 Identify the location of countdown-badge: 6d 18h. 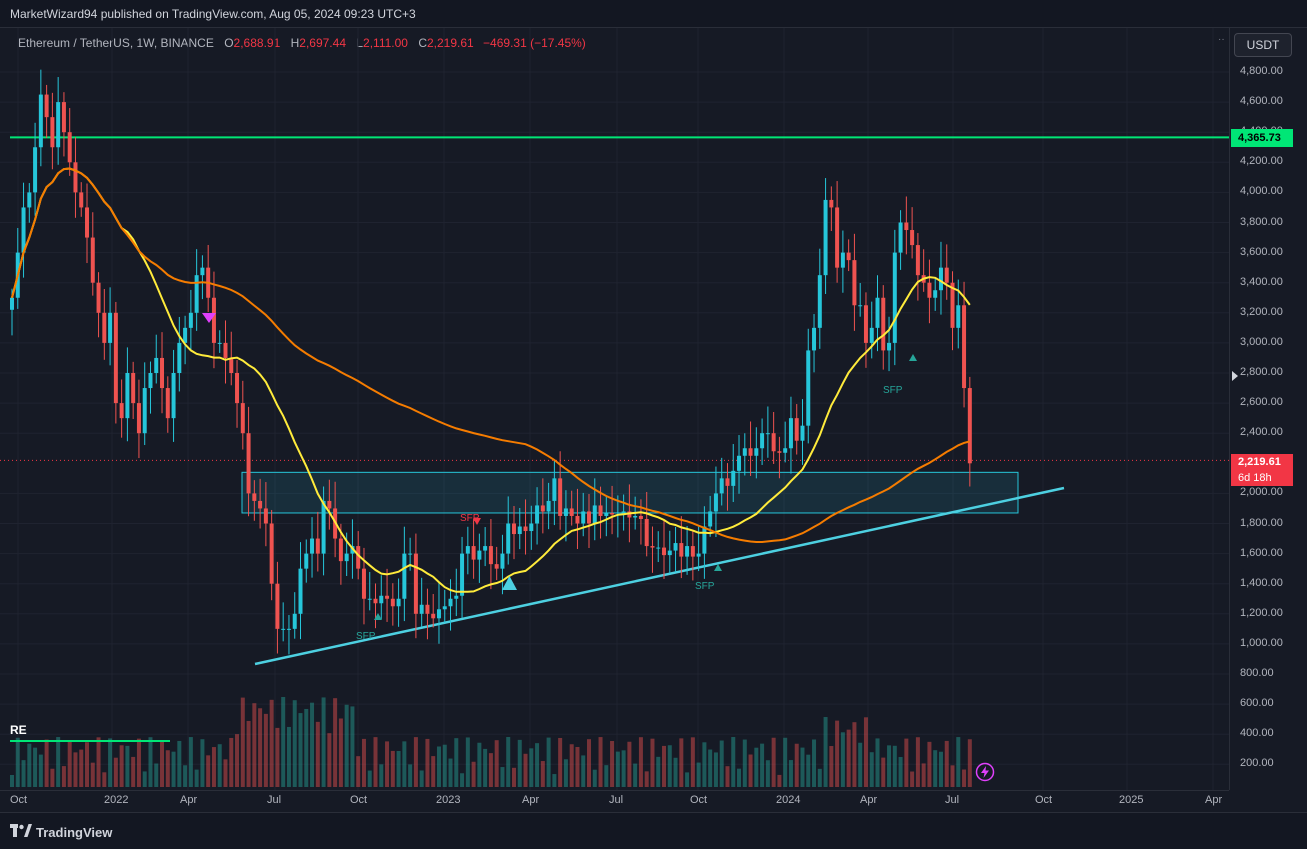
(1262, 478).